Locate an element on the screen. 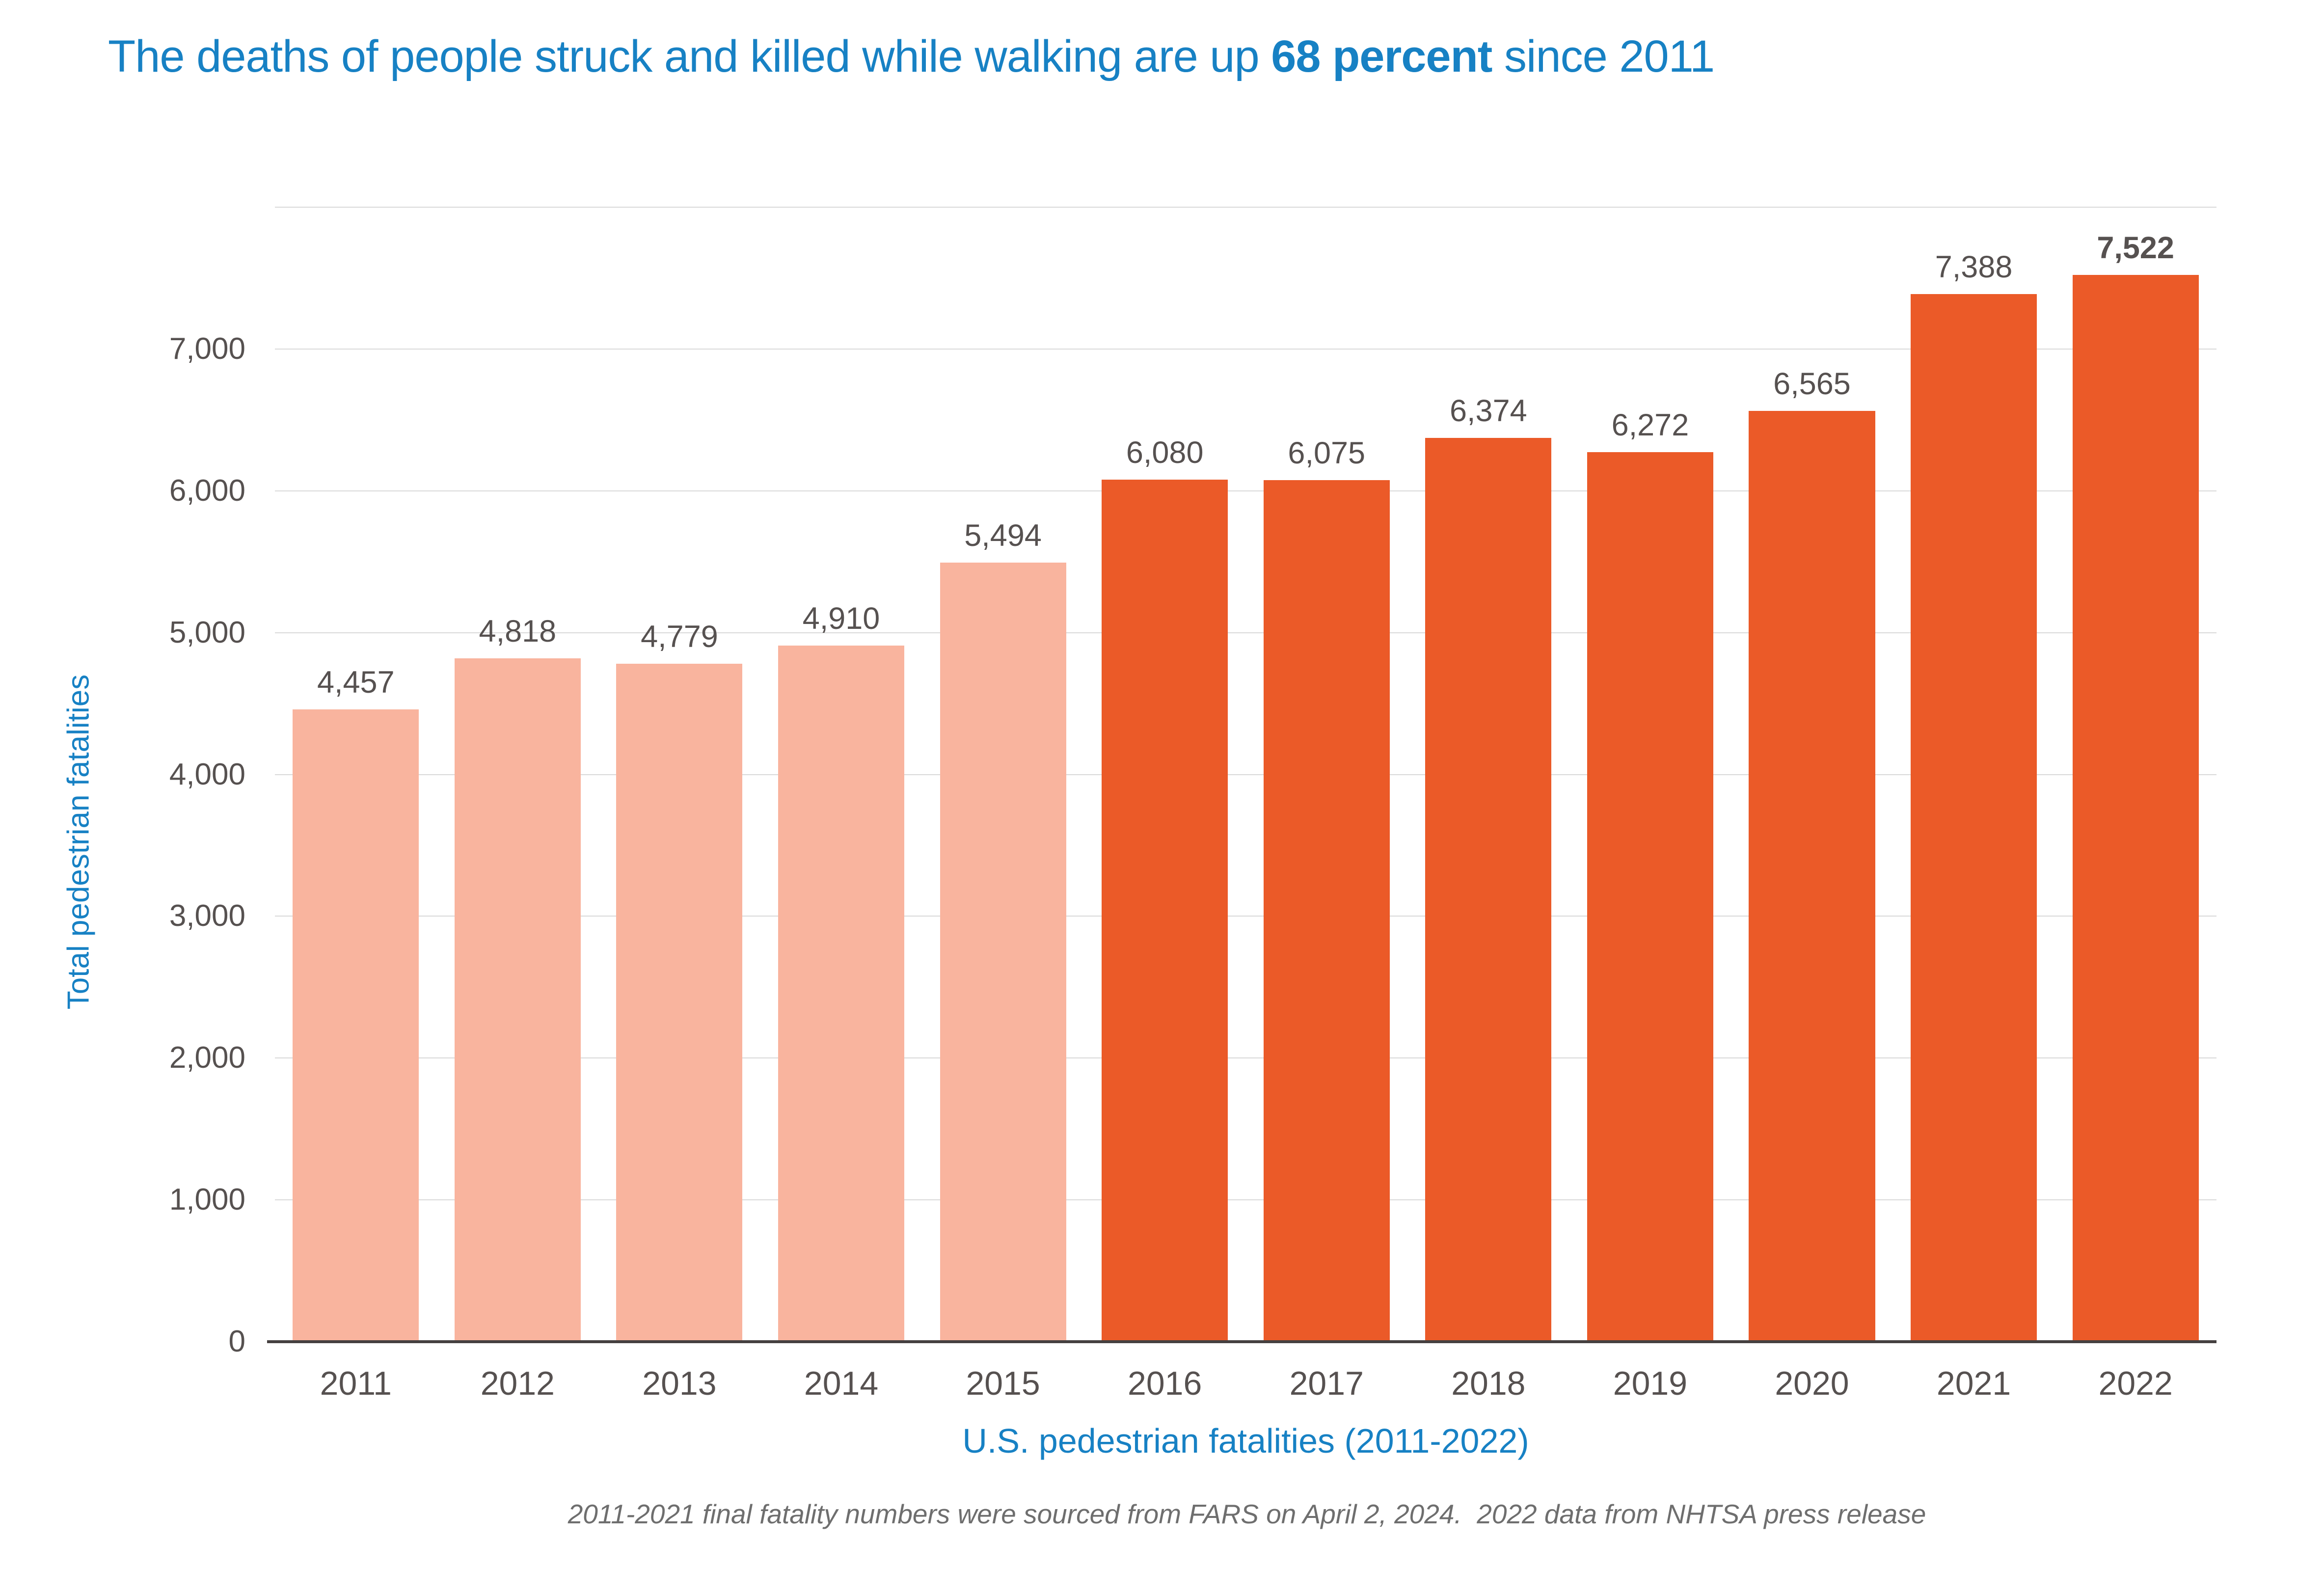 This screenshot has height=1569, width=2324. value-label-2022: 7,522 is located at coordinates (2135, 248).